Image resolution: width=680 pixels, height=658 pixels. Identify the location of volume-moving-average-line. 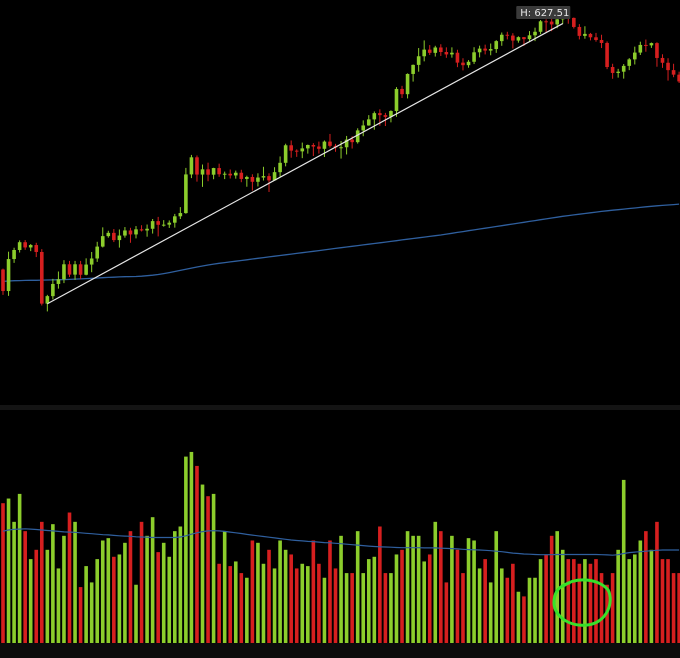
(341, 542).